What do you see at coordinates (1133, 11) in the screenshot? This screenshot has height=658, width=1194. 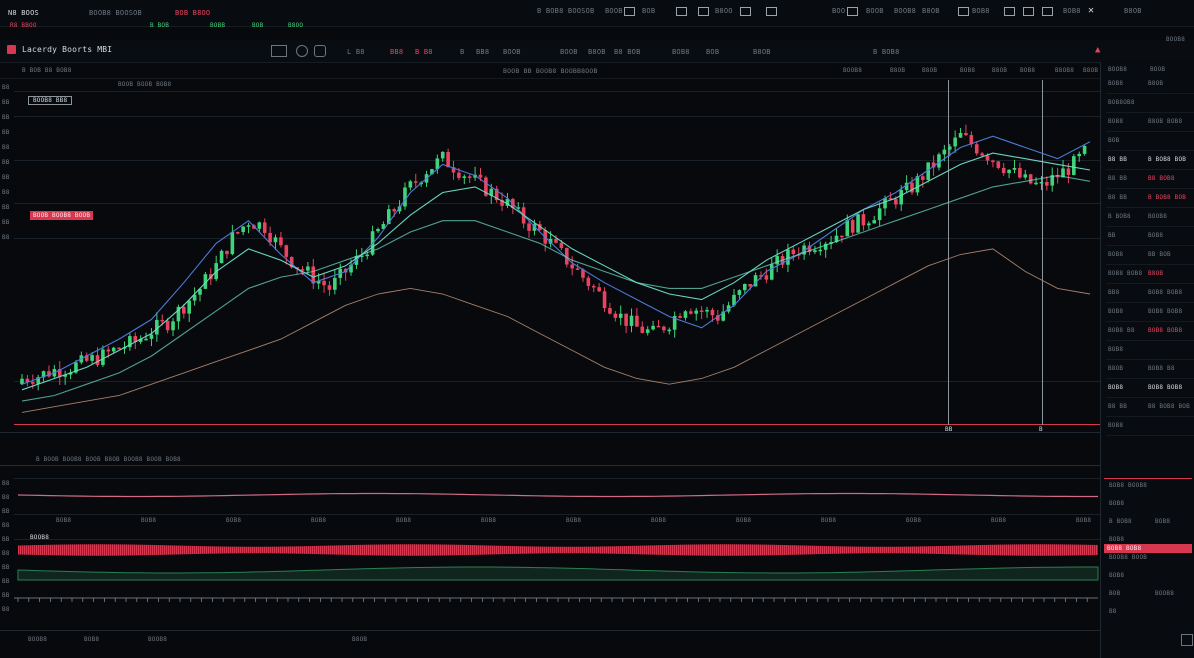 I see `top-right-11: B8OB` at bounding box center [1133, 11].